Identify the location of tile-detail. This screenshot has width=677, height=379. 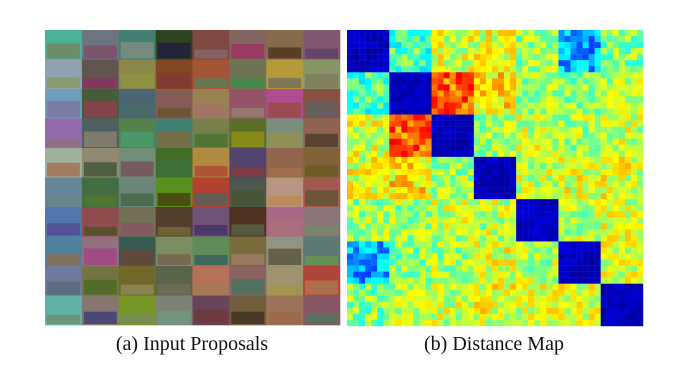
(100, 169).